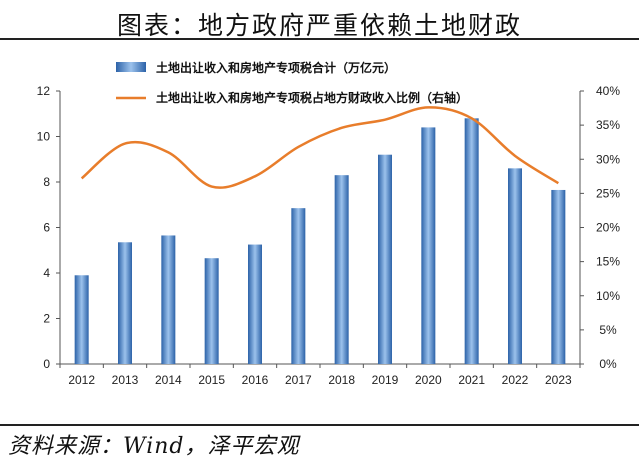 The height and width of the screenshot is (462, 639). I want to click on y-left-tick-label: 8, so click(46, 182).